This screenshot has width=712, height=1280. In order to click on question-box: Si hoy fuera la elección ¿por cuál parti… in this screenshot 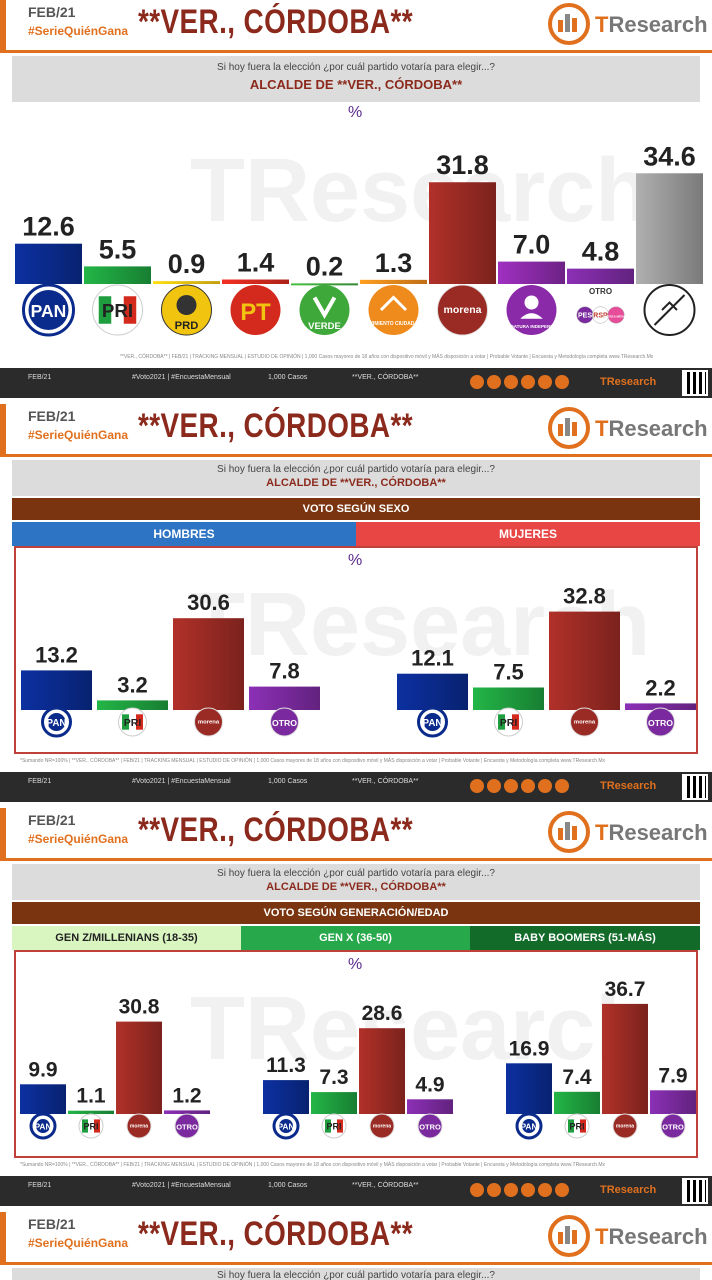, I will do `click(356, 882)`.